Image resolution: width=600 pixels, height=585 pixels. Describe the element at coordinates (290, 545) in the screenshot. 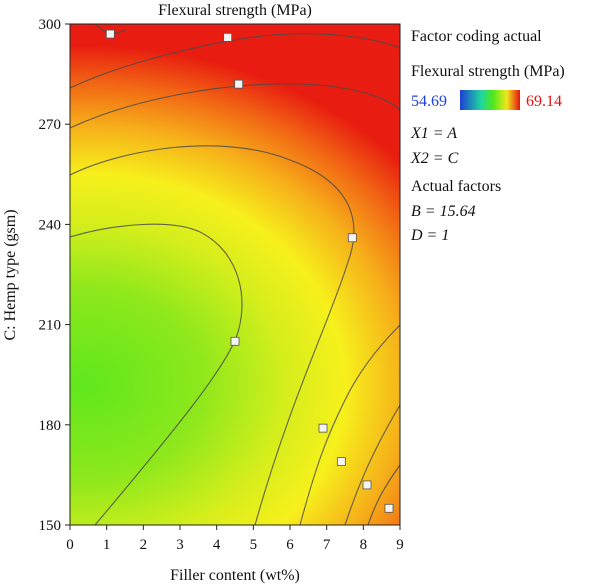

I see `x-tick-label: 6` at that location.